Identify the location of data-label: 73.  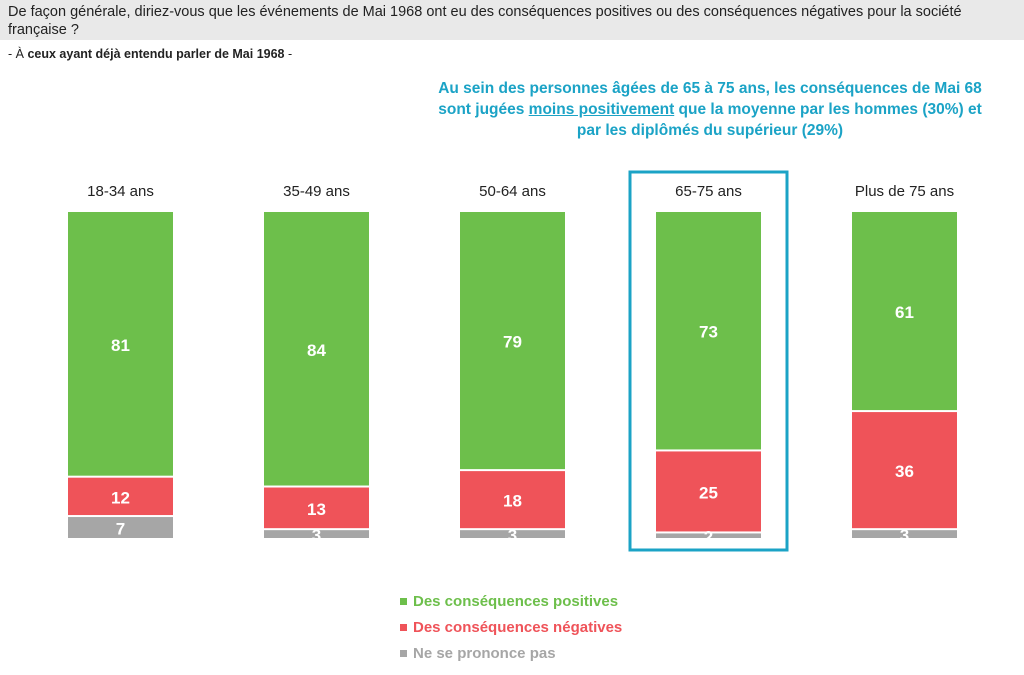
(708, 332).